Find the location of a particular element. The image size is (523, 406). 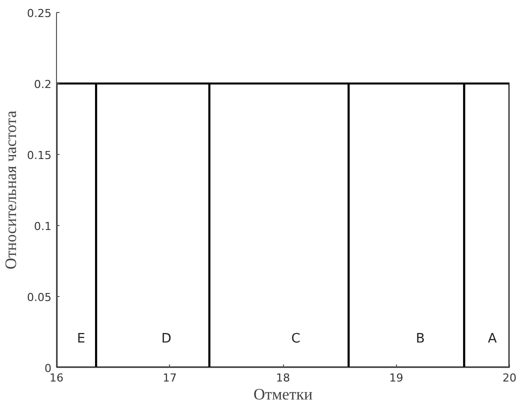

x-tick-label: 17 is located at coordinates (169, 378).